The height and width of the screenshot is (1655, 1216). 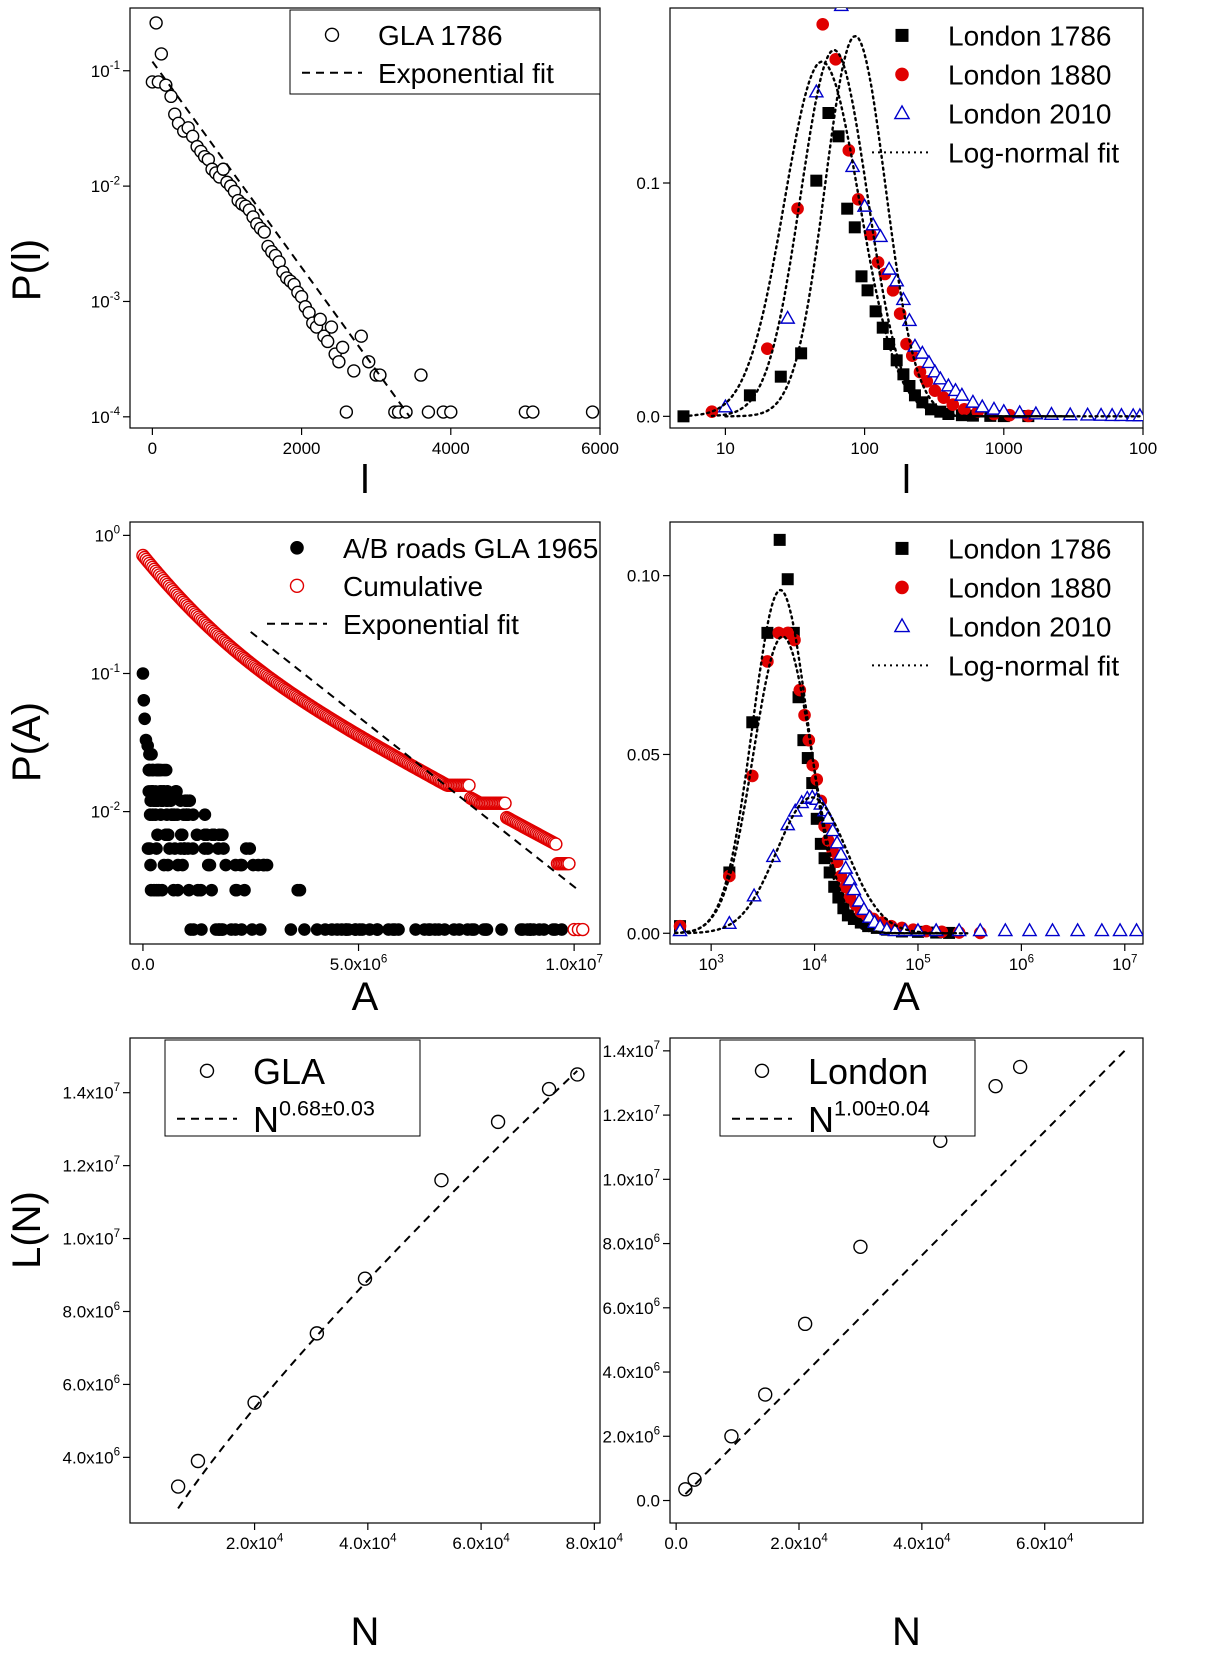 I want to click on y-tick-label: 2.0x10⁶, so click(x=631, y=1436).